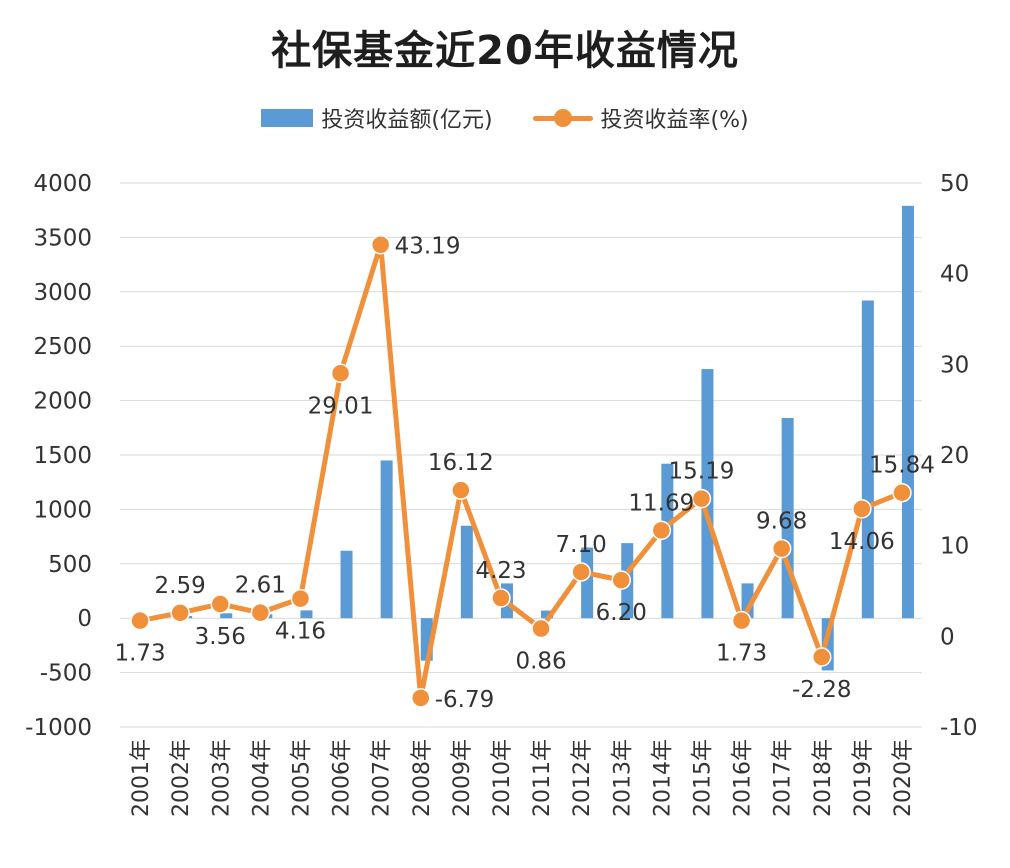  Describe the element at coordinates (674, 120) in the screenshot. I see `legend-line-label: 投资收益率(%)` at that location.